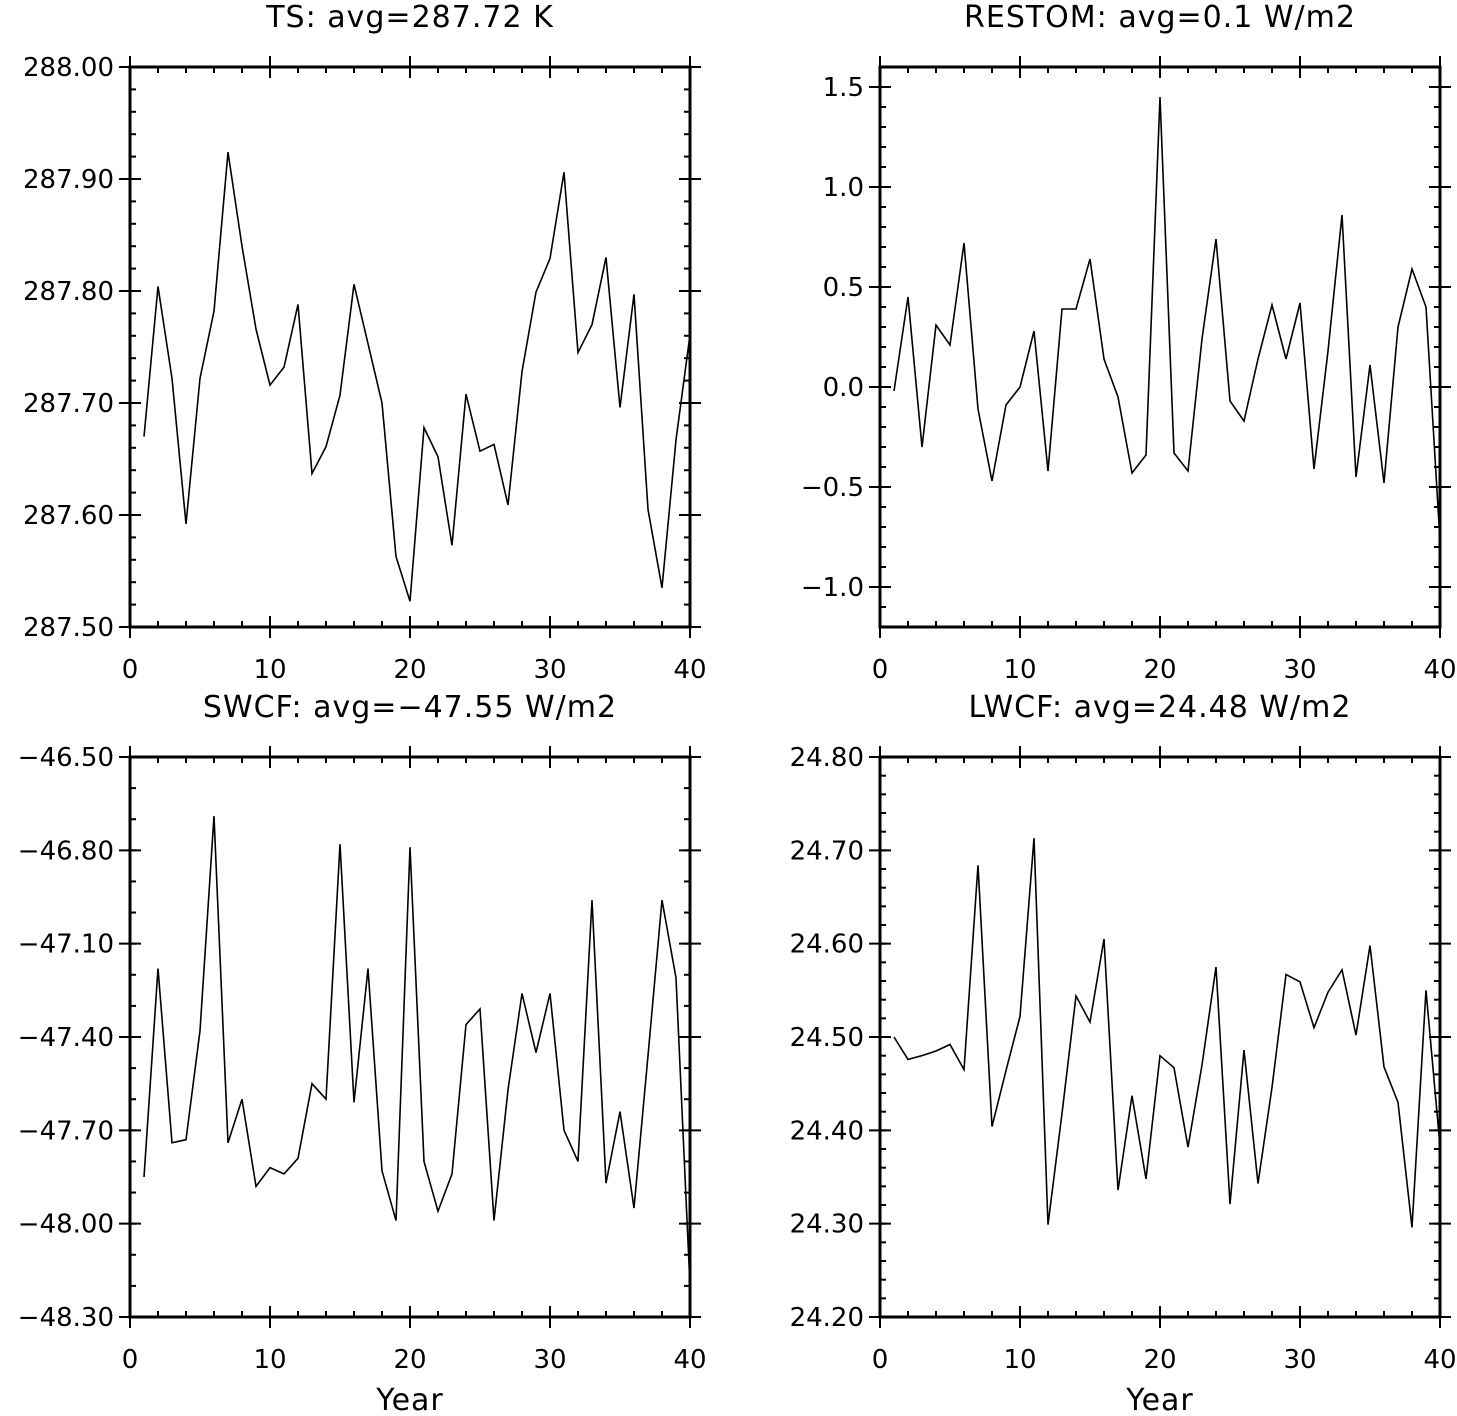 The height and width of the screenshot is (1416, 1457). Describe the element at coordinates (832, 338) in the screenshot. I see `y-tick-labels: −1.0 −0.5 0.0 0.5 1.0 1.5` at that location.